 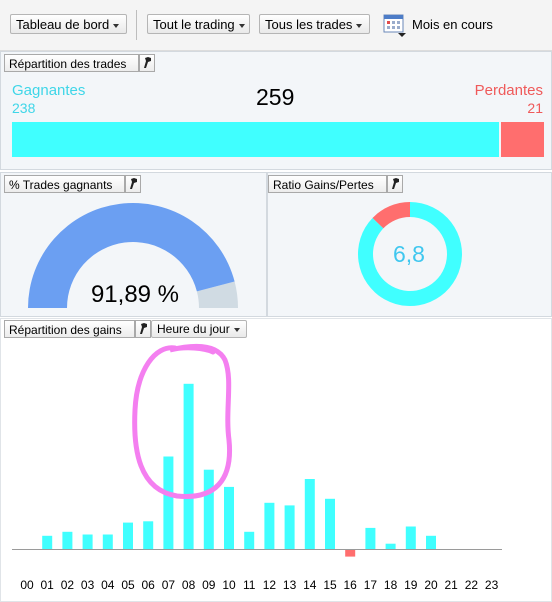 I want to click on trades-dropdown: Tous les trades, so click(x=314, y=24).